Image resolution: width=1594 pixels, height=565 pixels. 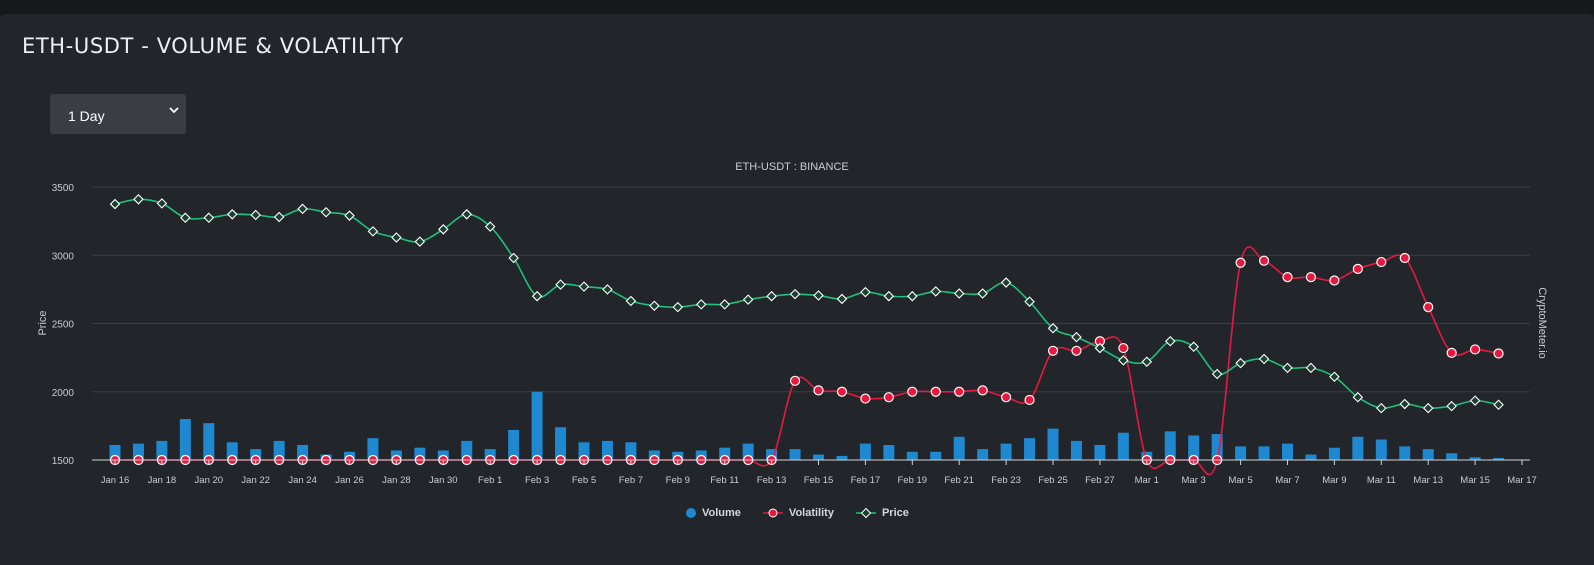 What do you see at coordinates (791, 167) in the screenshot?
I see `chart-title: ETH-USDT : BINANCE` at bounding box center [791, 167].